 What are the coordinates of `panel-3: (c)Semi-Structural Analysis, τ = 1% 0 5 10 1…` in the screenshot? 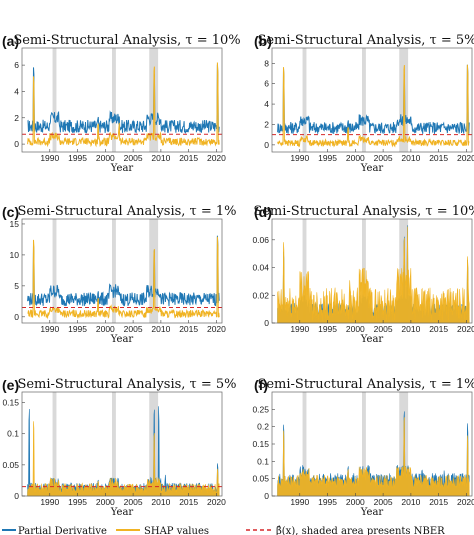 It's located at (119, 274).